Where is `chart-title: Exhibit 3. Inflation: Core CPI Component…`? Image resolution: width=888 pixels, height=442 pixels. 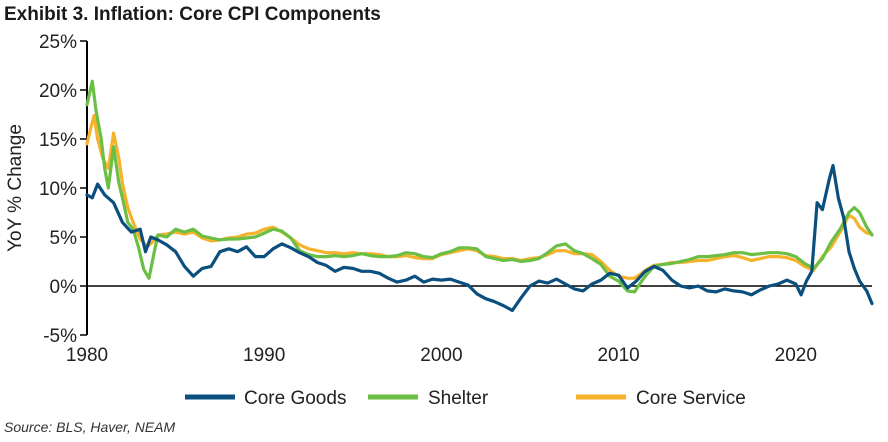 chart-title: Exhibit 3. Inflation: Core CPI Component… is located at coordinates (192, 14).